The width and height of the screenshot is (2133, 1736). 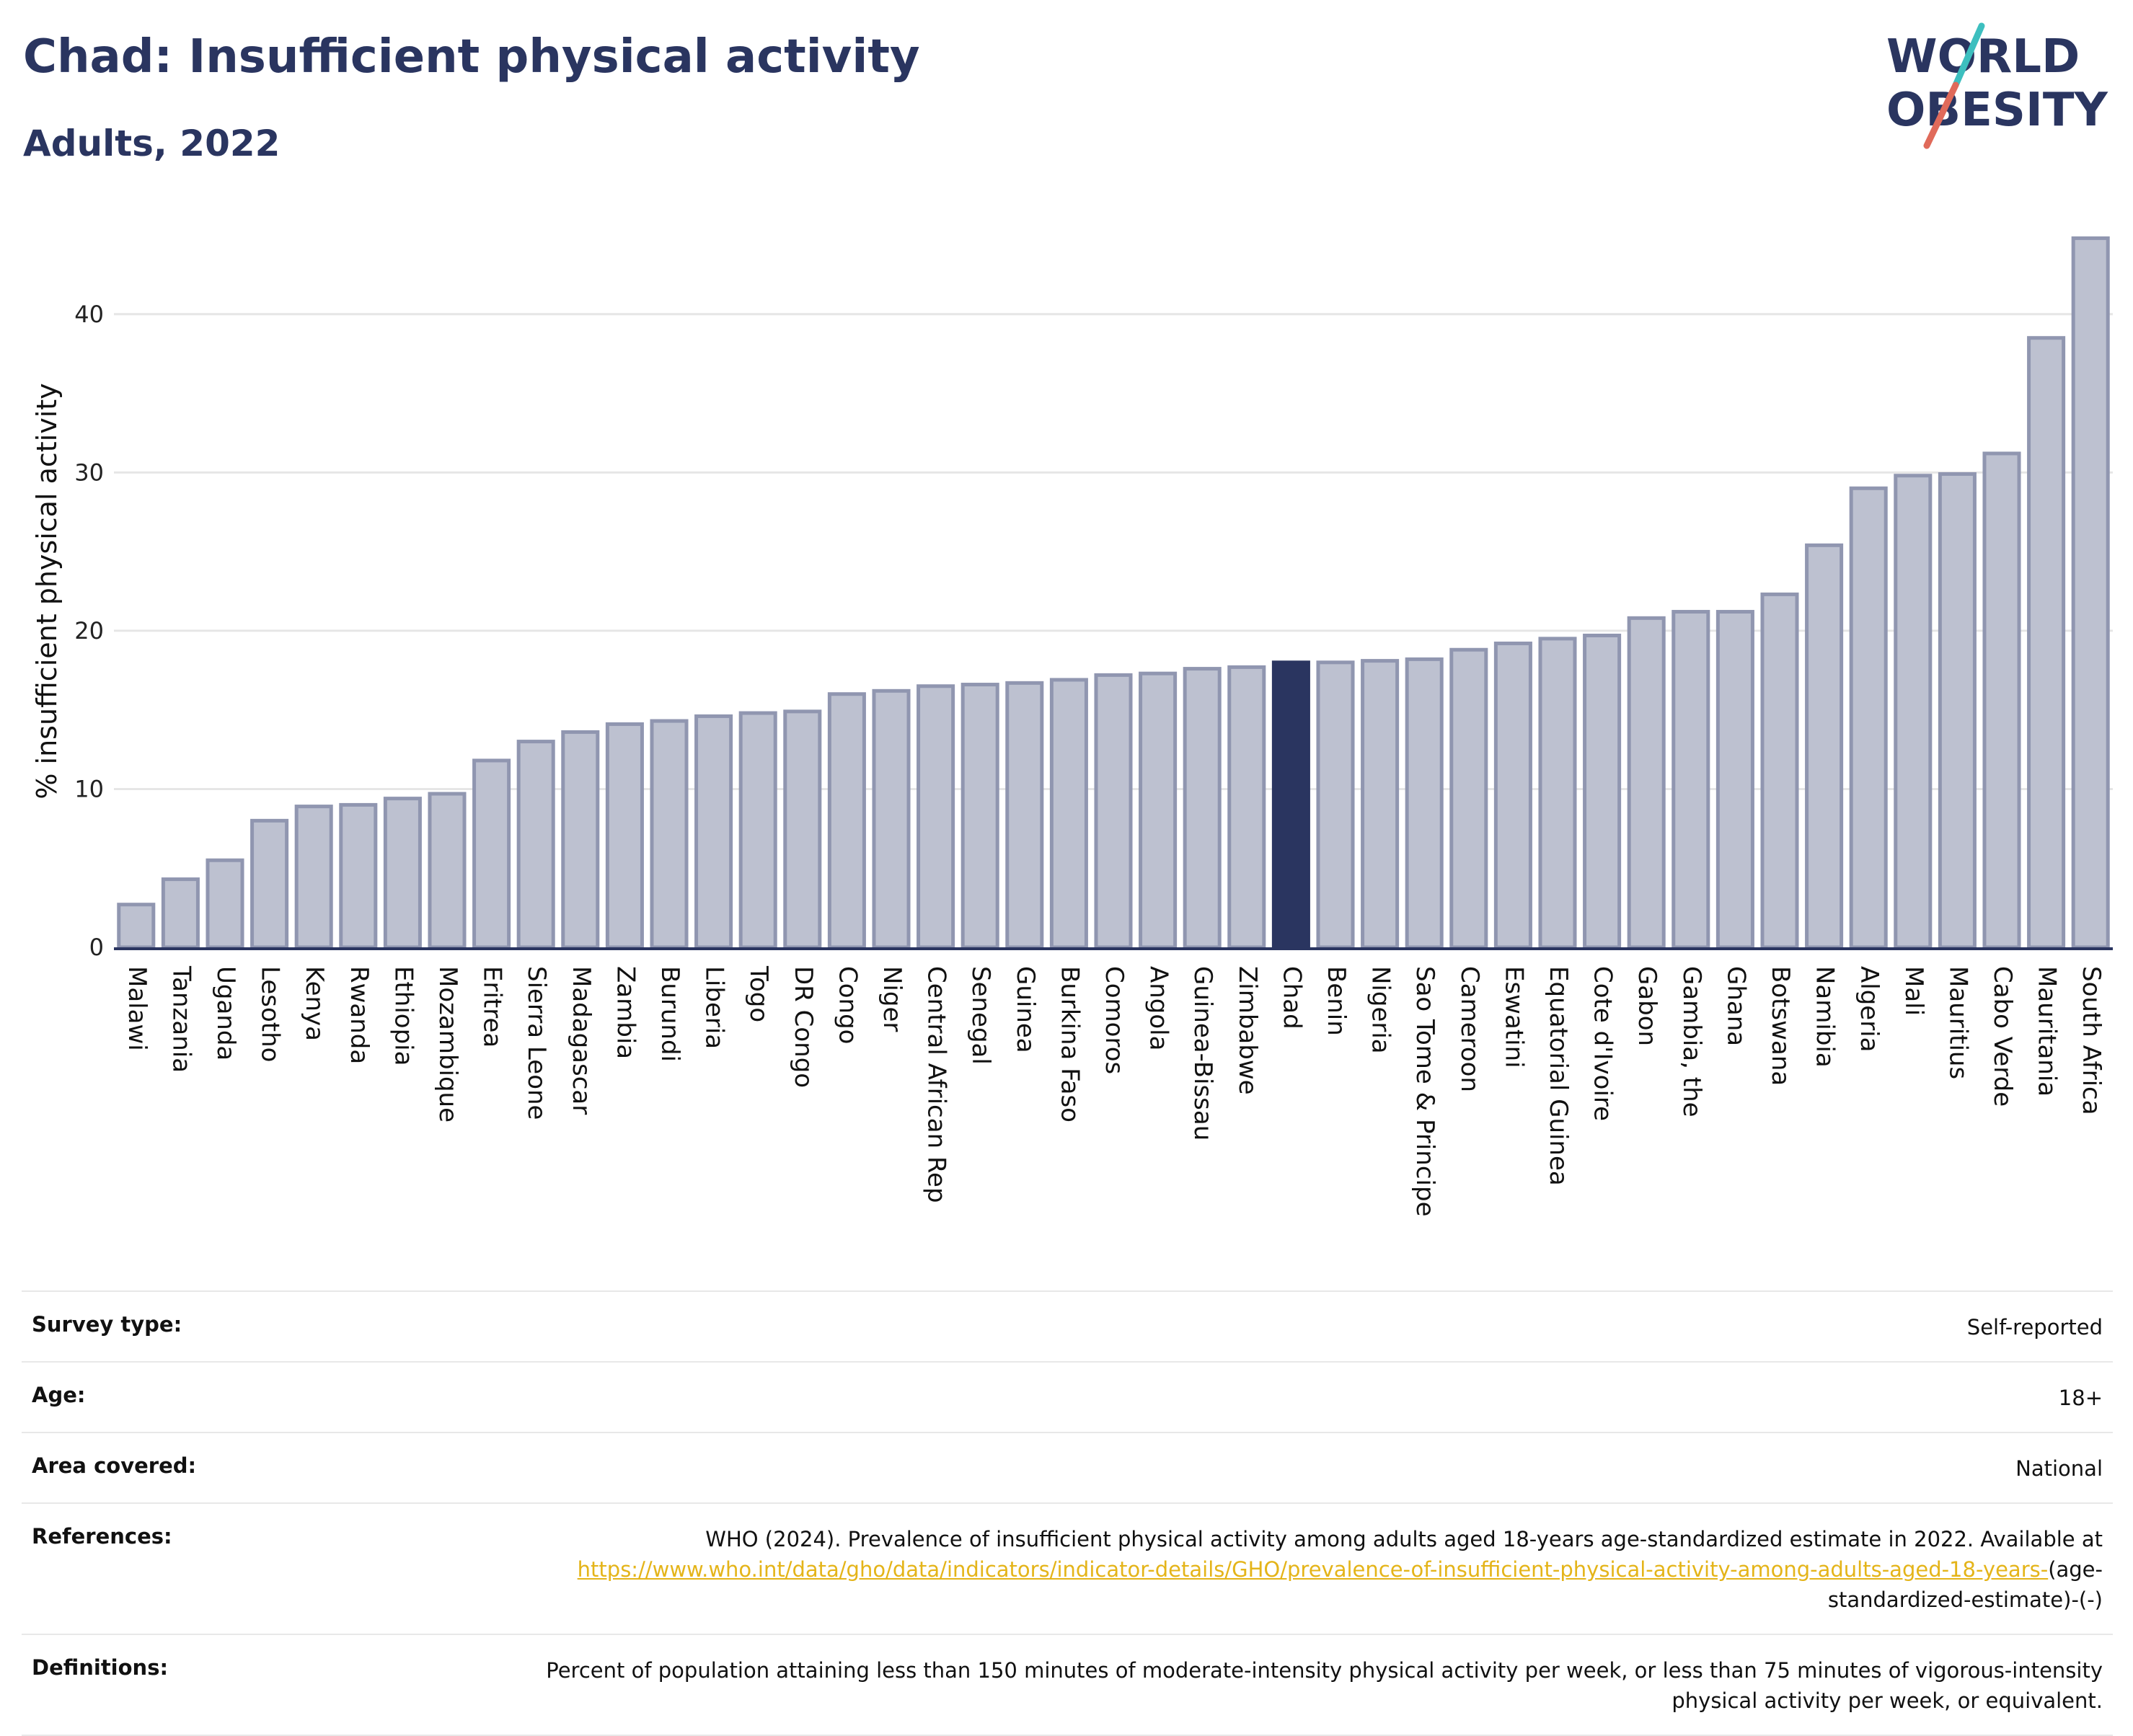 What do you see at coordinates (314, 1003) in the screenshot?
I see `x-tick-label: Kenya` at bounding box center [314, 1003].